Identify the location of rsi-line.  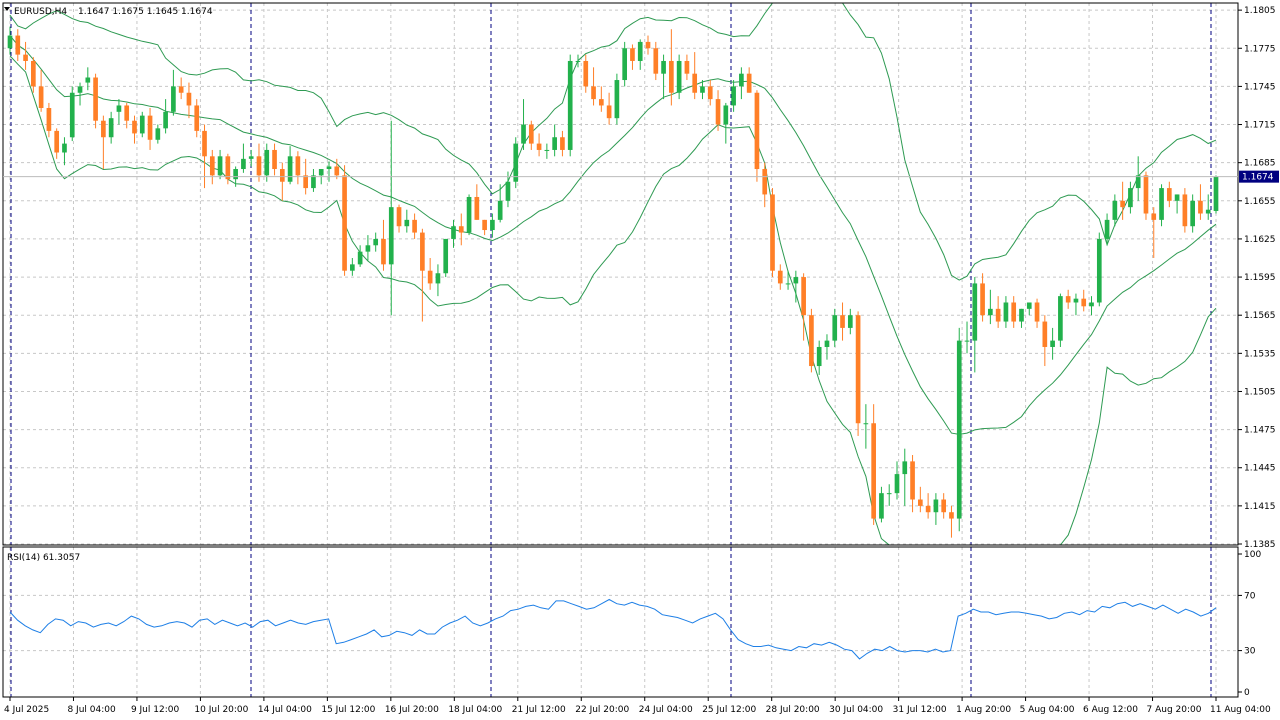
(613, 629).